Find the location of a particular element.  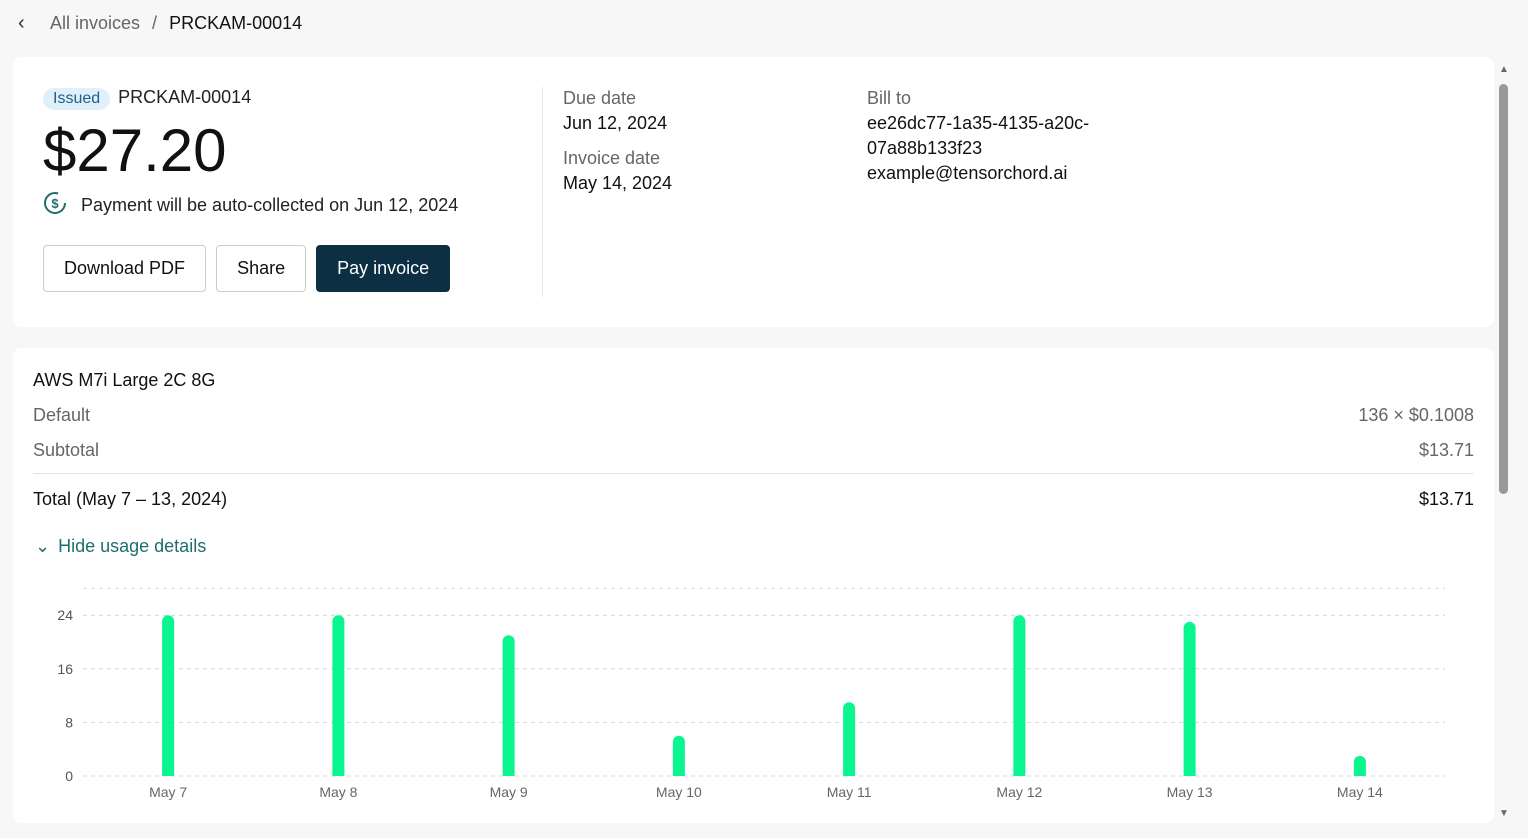

back-chevron-icon: ‹ is located at coordinates (21, 23).